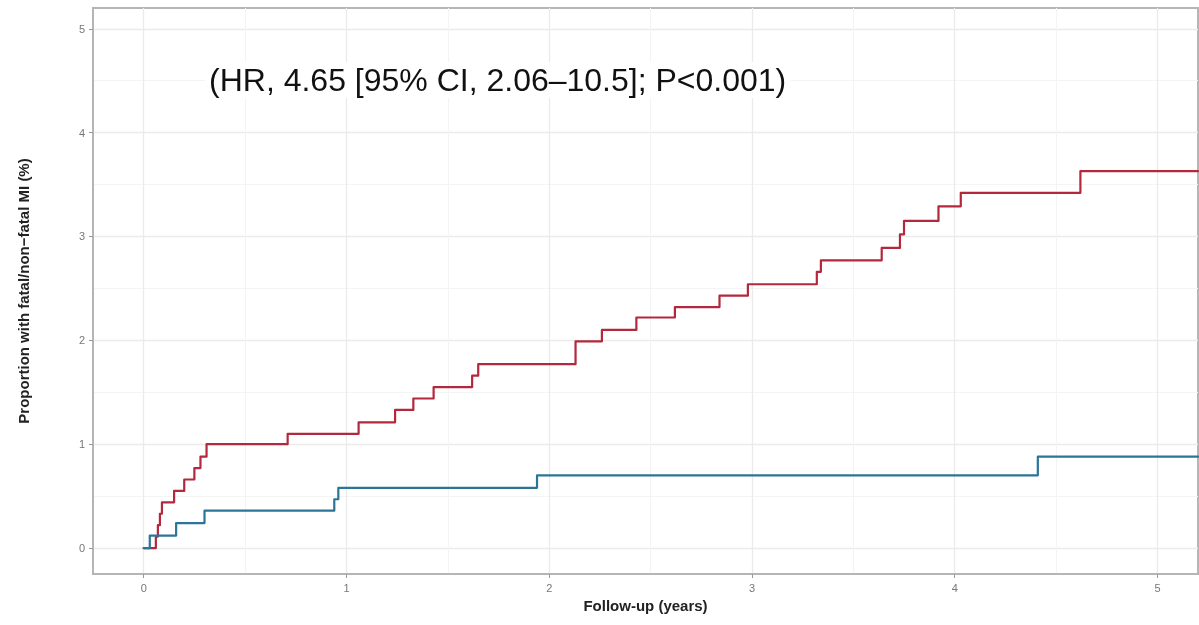 The image size is (1199, 625). Describe the element at coordinates (143, 587) in the screenshot. I see `x-tick-label: 0` at that location.